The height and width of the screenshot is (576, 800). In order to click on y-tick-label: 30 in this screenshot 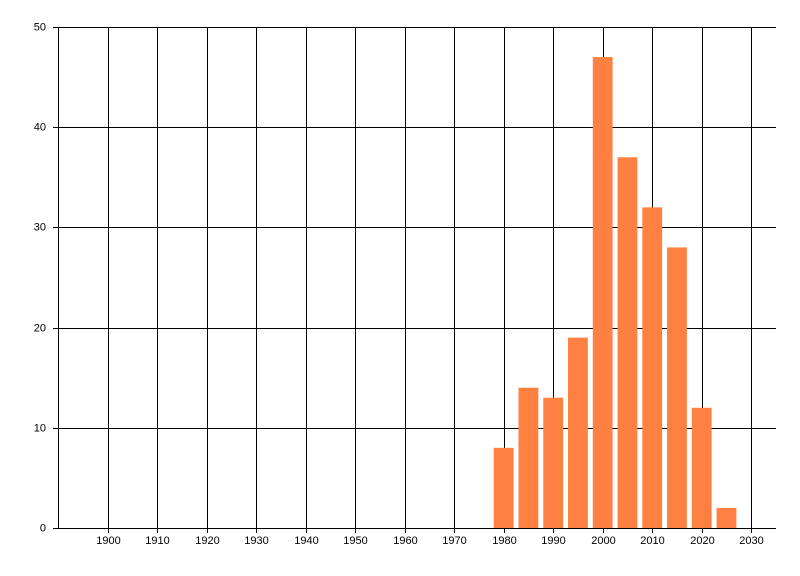, I will do `click(40, 227)`.